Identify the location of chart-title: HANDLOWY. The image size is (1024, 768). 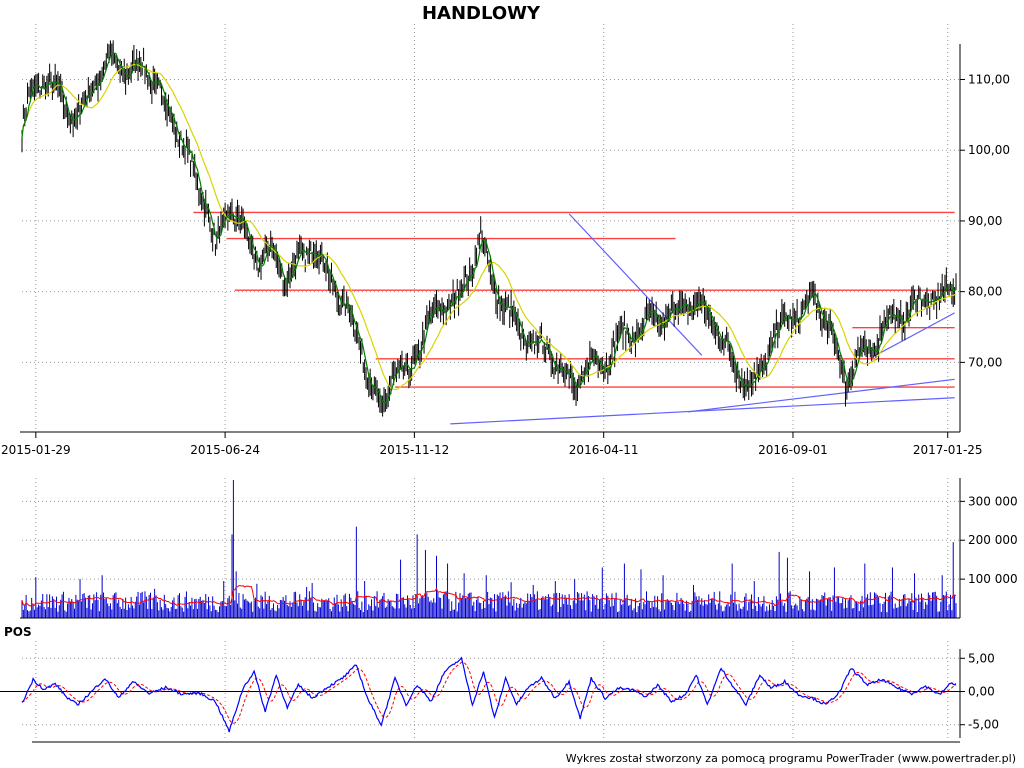
(481, 13).